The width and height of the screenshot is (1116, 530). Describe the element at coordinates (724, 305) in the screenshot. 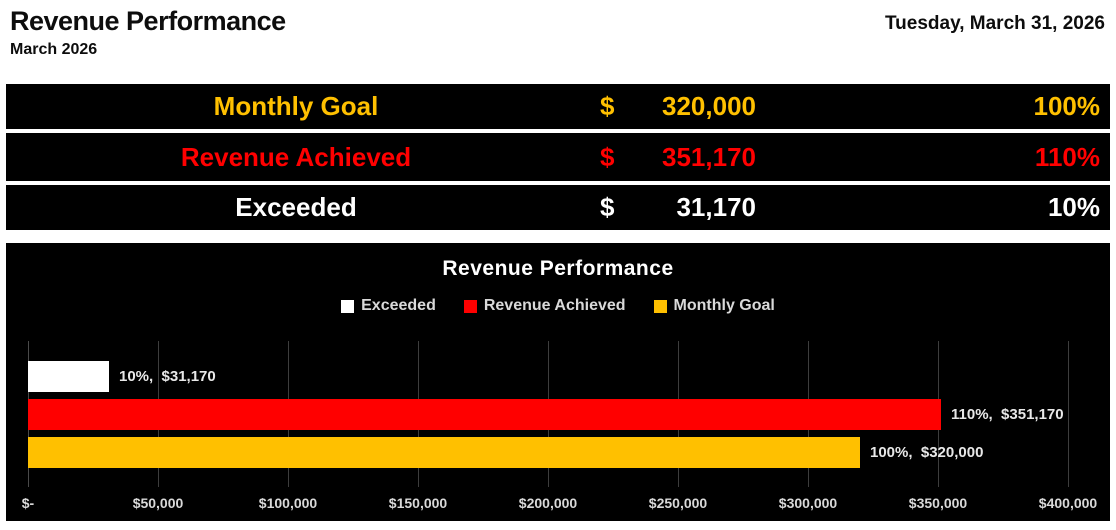

I see `legend-label: Monthly Goal` at that location.